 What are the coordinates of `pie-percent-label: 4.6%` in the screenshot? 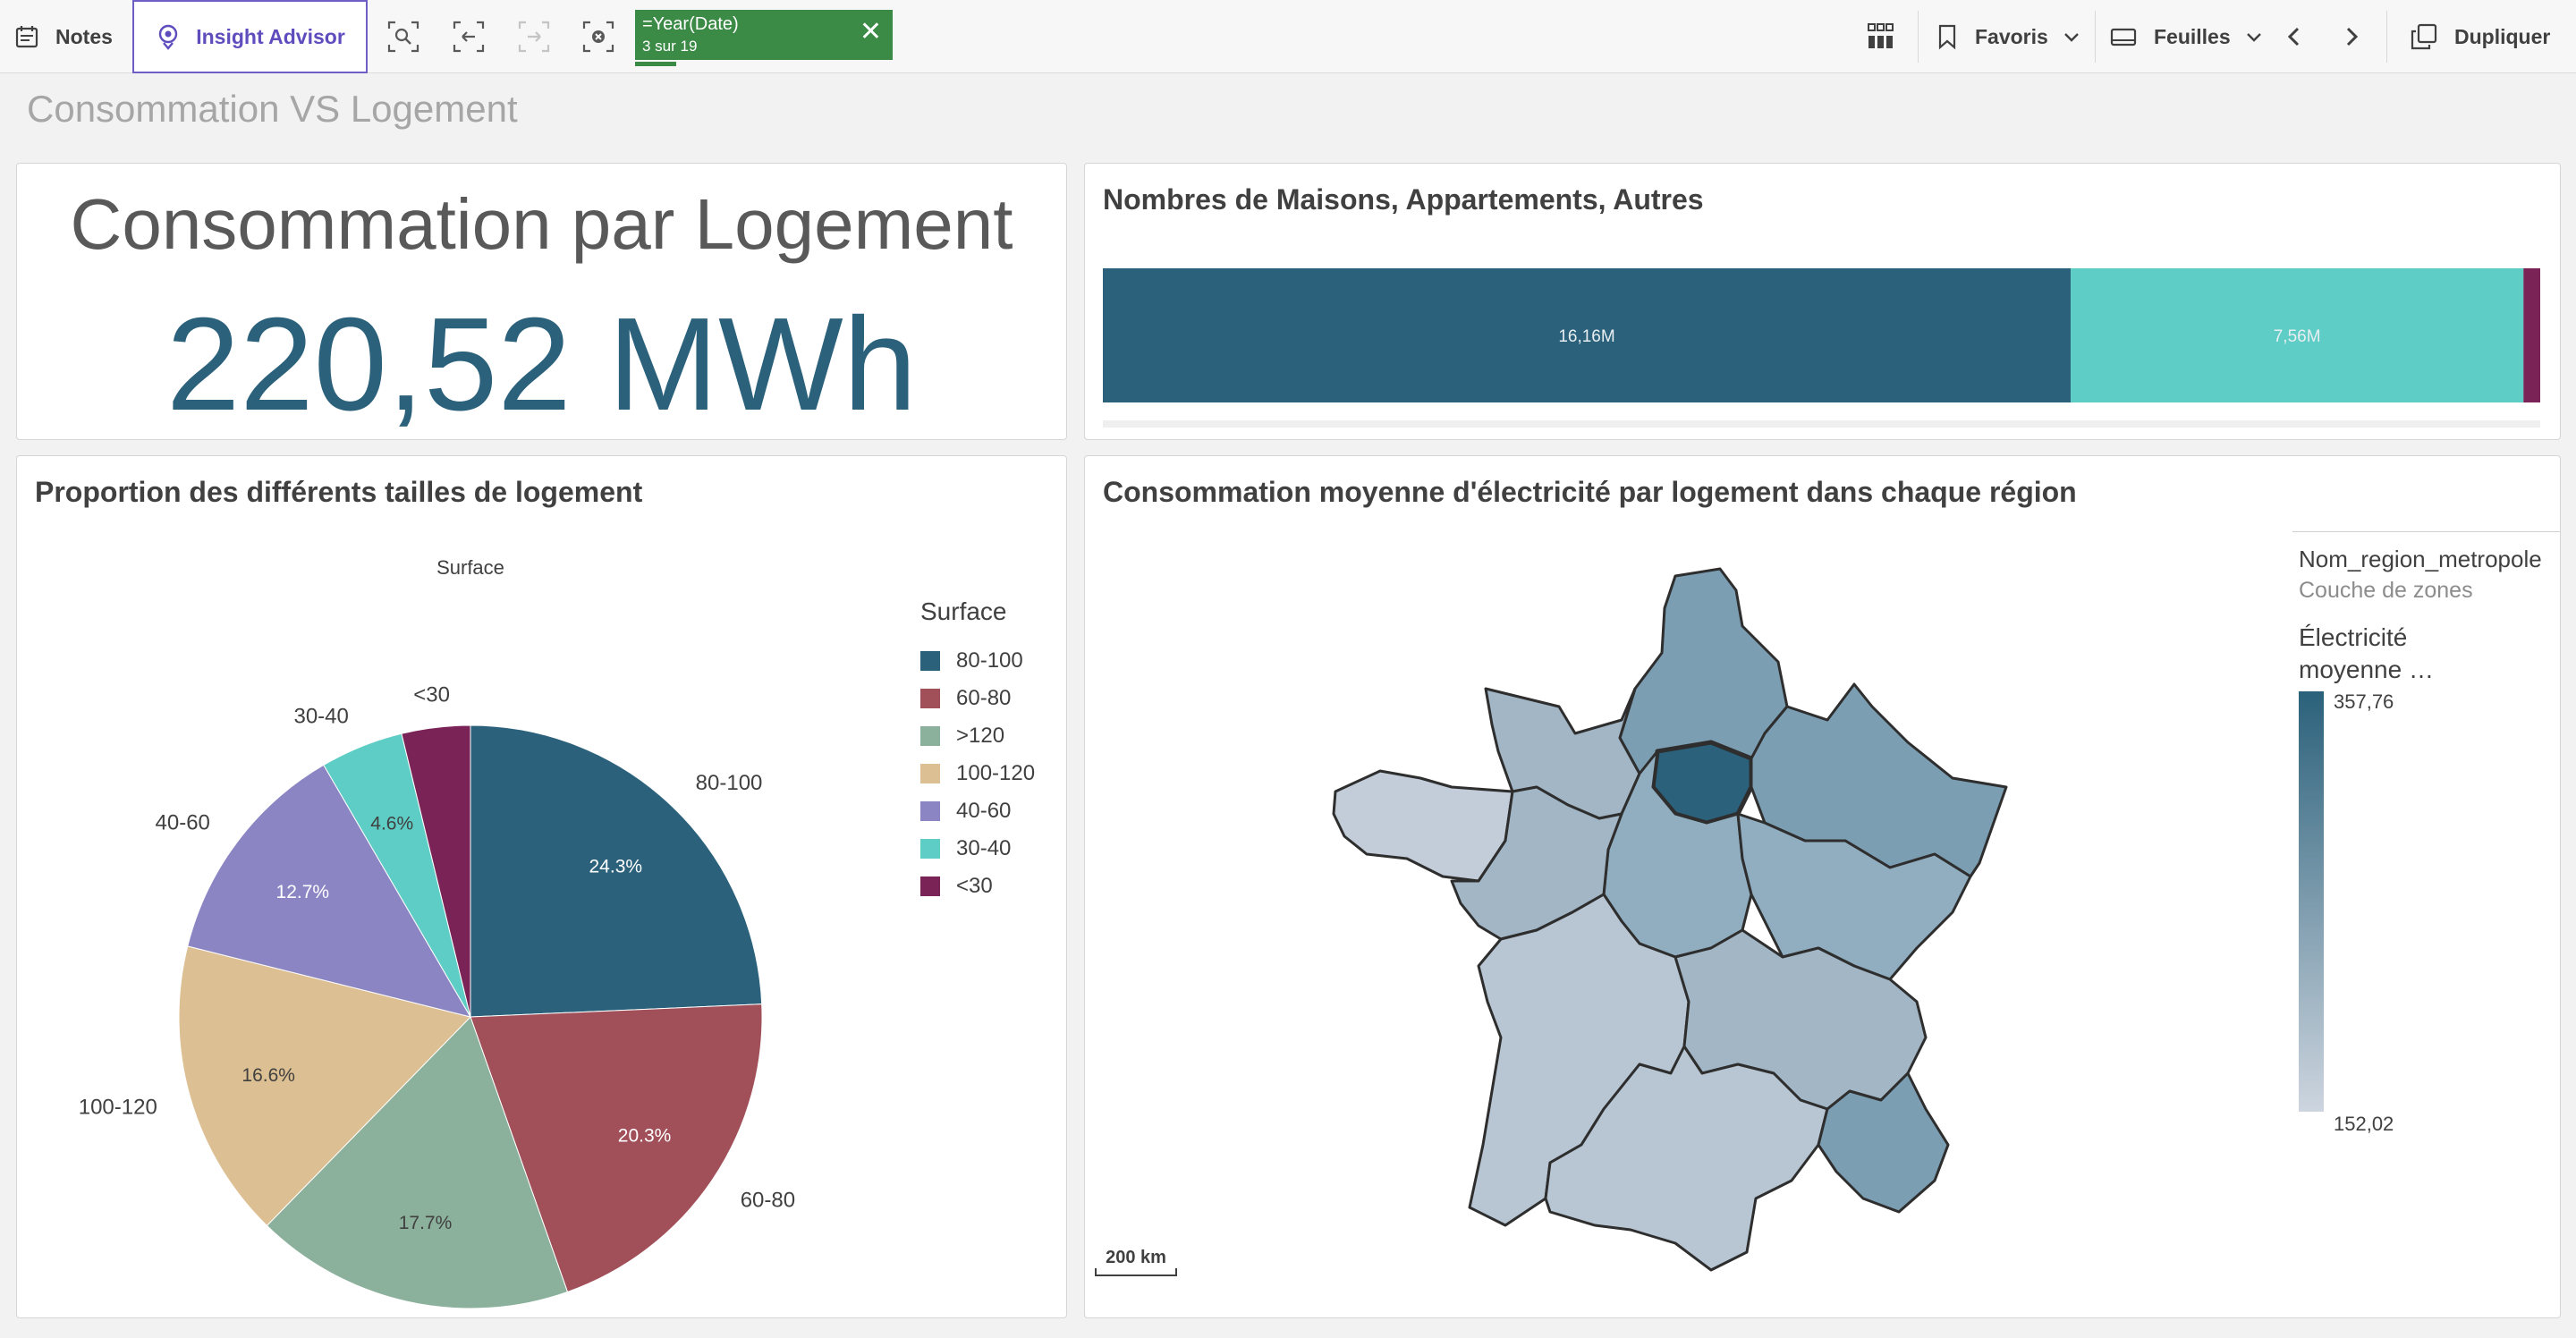 It's located at (391, 823).